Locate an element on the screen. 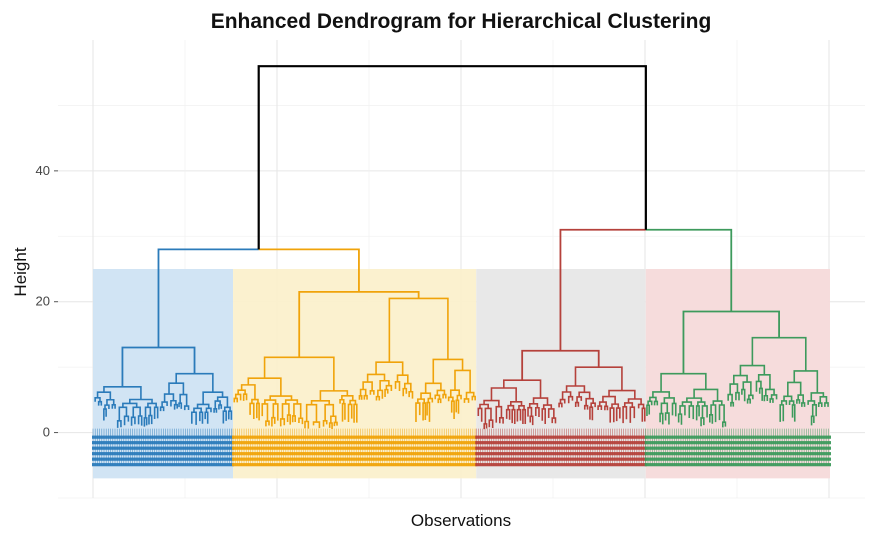  y-axis-label: Height is located at coordinates (20, 271).